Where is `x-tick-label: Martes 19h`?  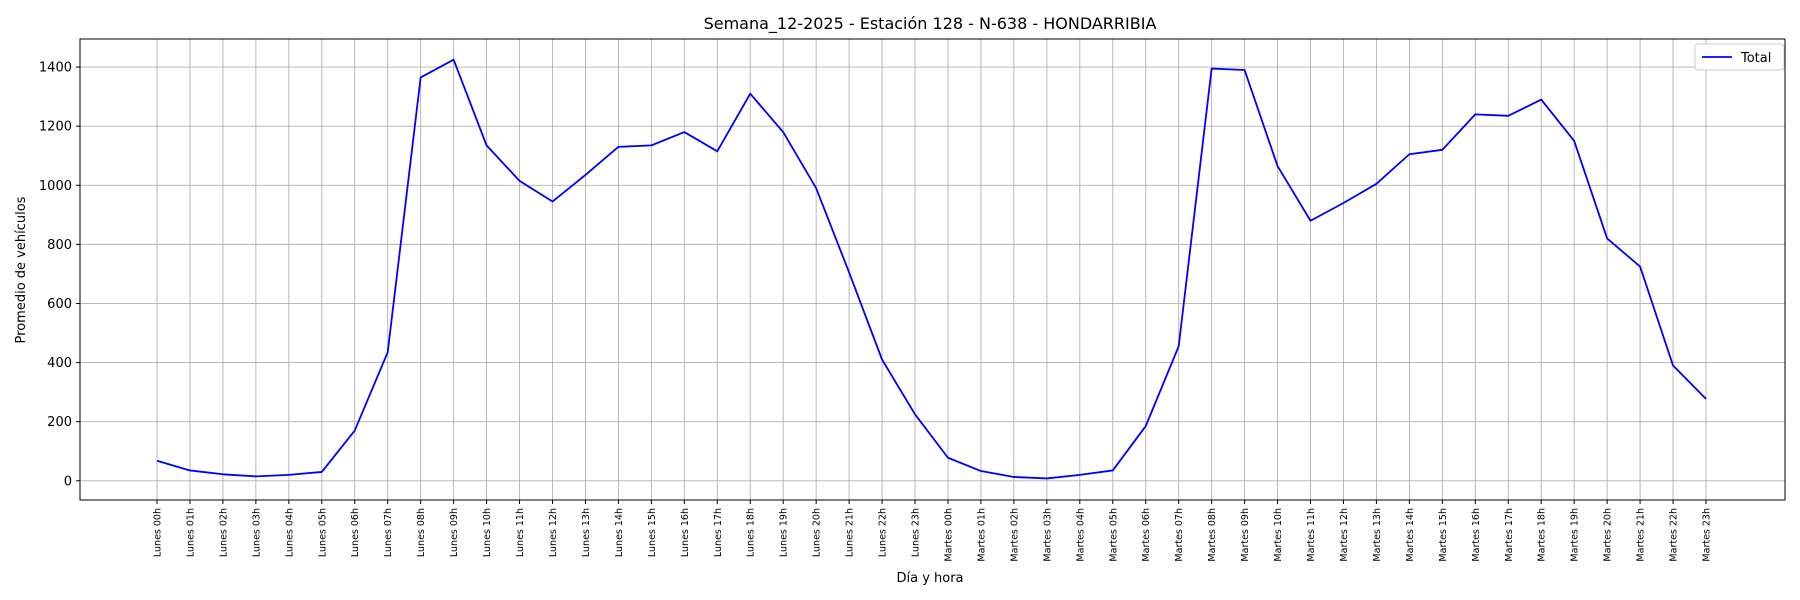
x-tick-label: Martes 19h is located at coordinates (1575, 535).